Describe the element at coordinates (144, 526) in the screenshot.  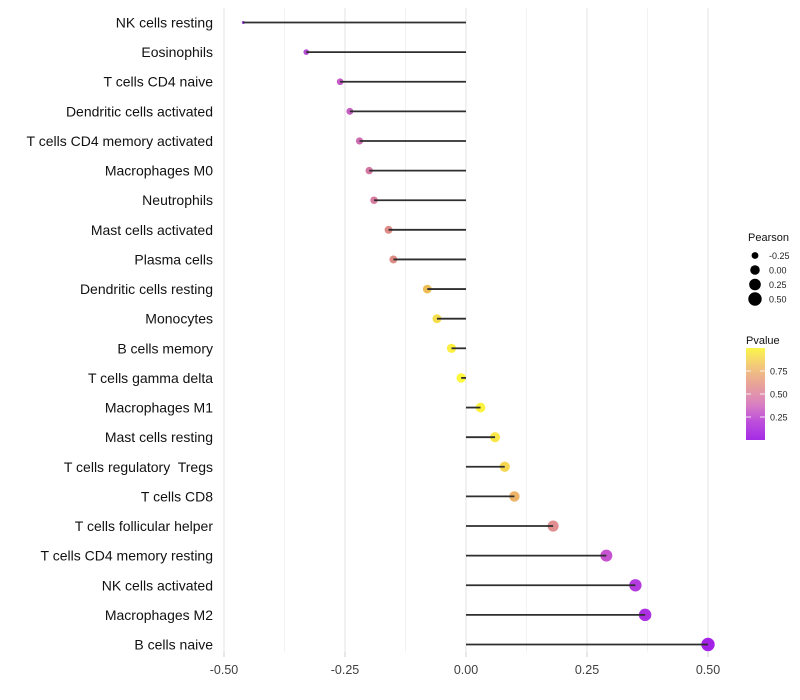
I see `y-axis-category-label: T cells follicular helper` at that location.